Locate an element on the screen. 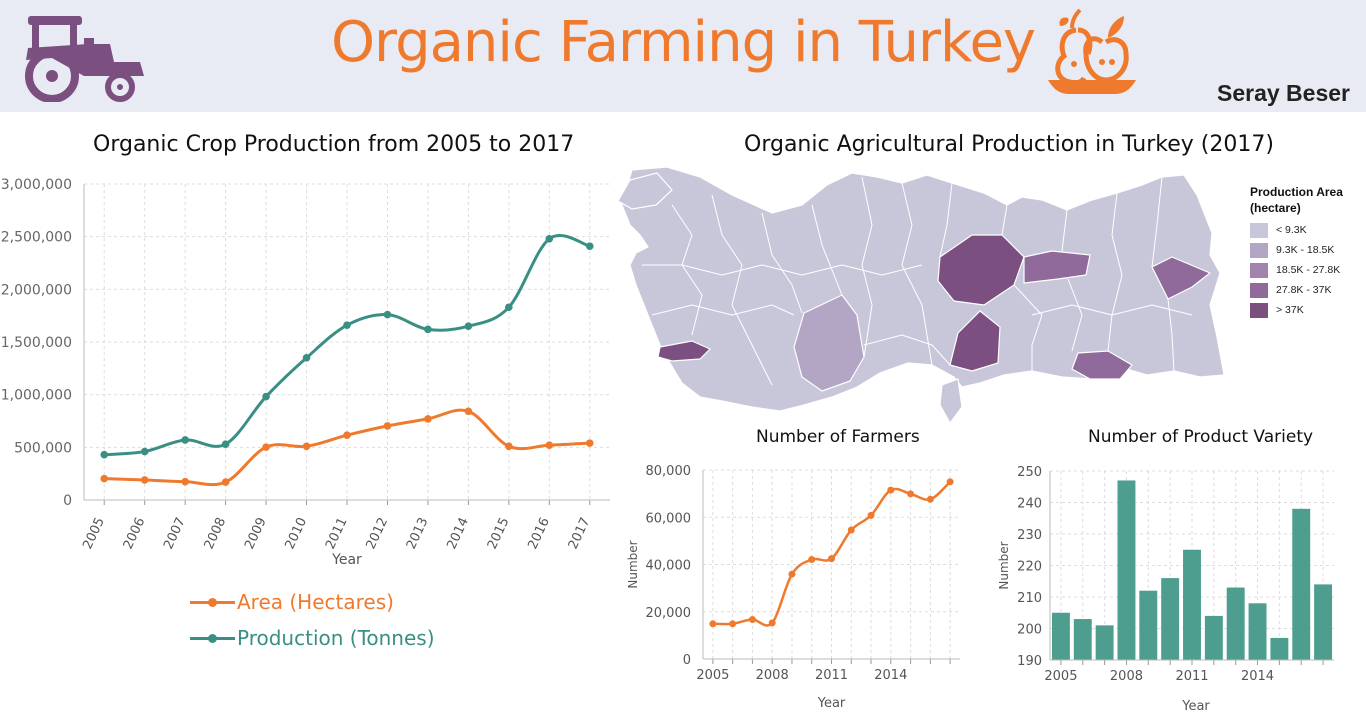  crop-x-tick-label: 2008 is located at coordinates (216, 533).